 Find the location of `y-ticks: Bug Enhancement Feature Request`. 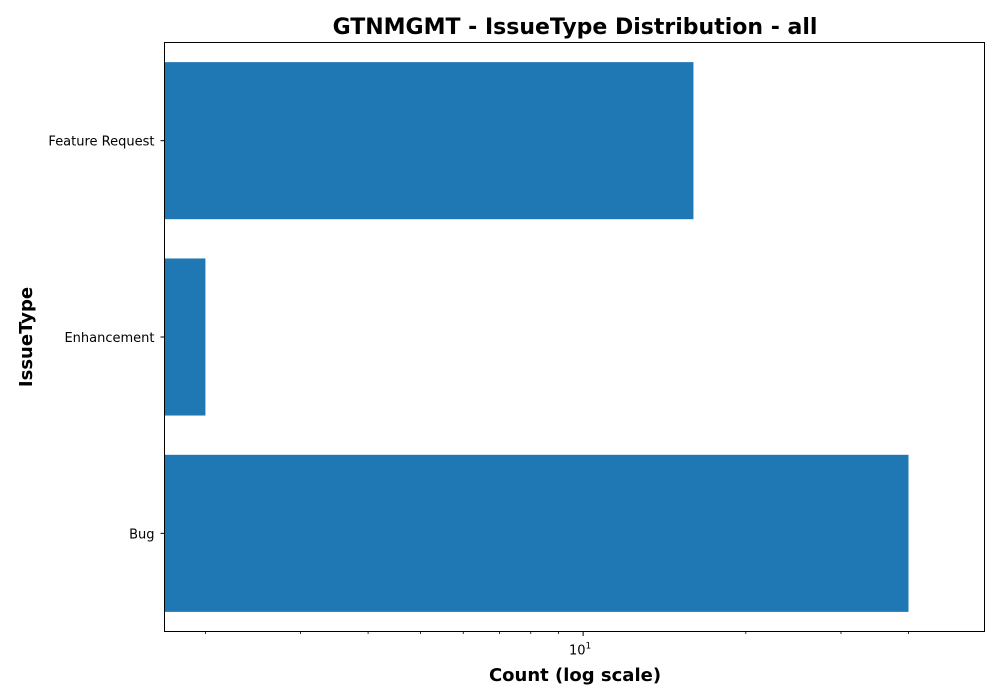

y-ticks: Bug Enhancement Feature Request is located at coordinates (106, 339).